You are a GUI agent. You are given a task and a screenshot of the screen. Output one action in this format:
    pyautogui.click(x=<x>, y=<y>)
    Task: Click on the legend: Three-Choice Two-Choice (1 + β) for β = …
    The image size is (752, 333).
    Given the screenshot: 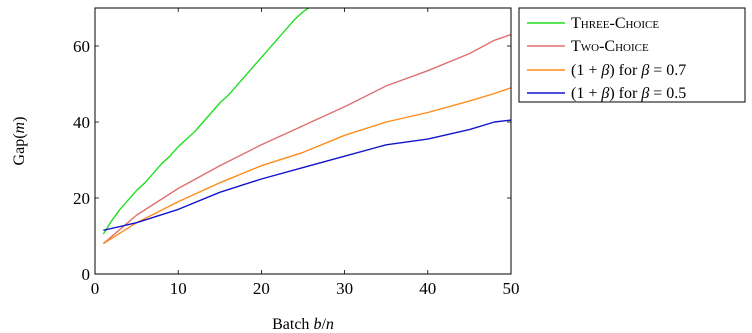 What is the action you would take?
    pyautogui.click(x=632, y=55)
    